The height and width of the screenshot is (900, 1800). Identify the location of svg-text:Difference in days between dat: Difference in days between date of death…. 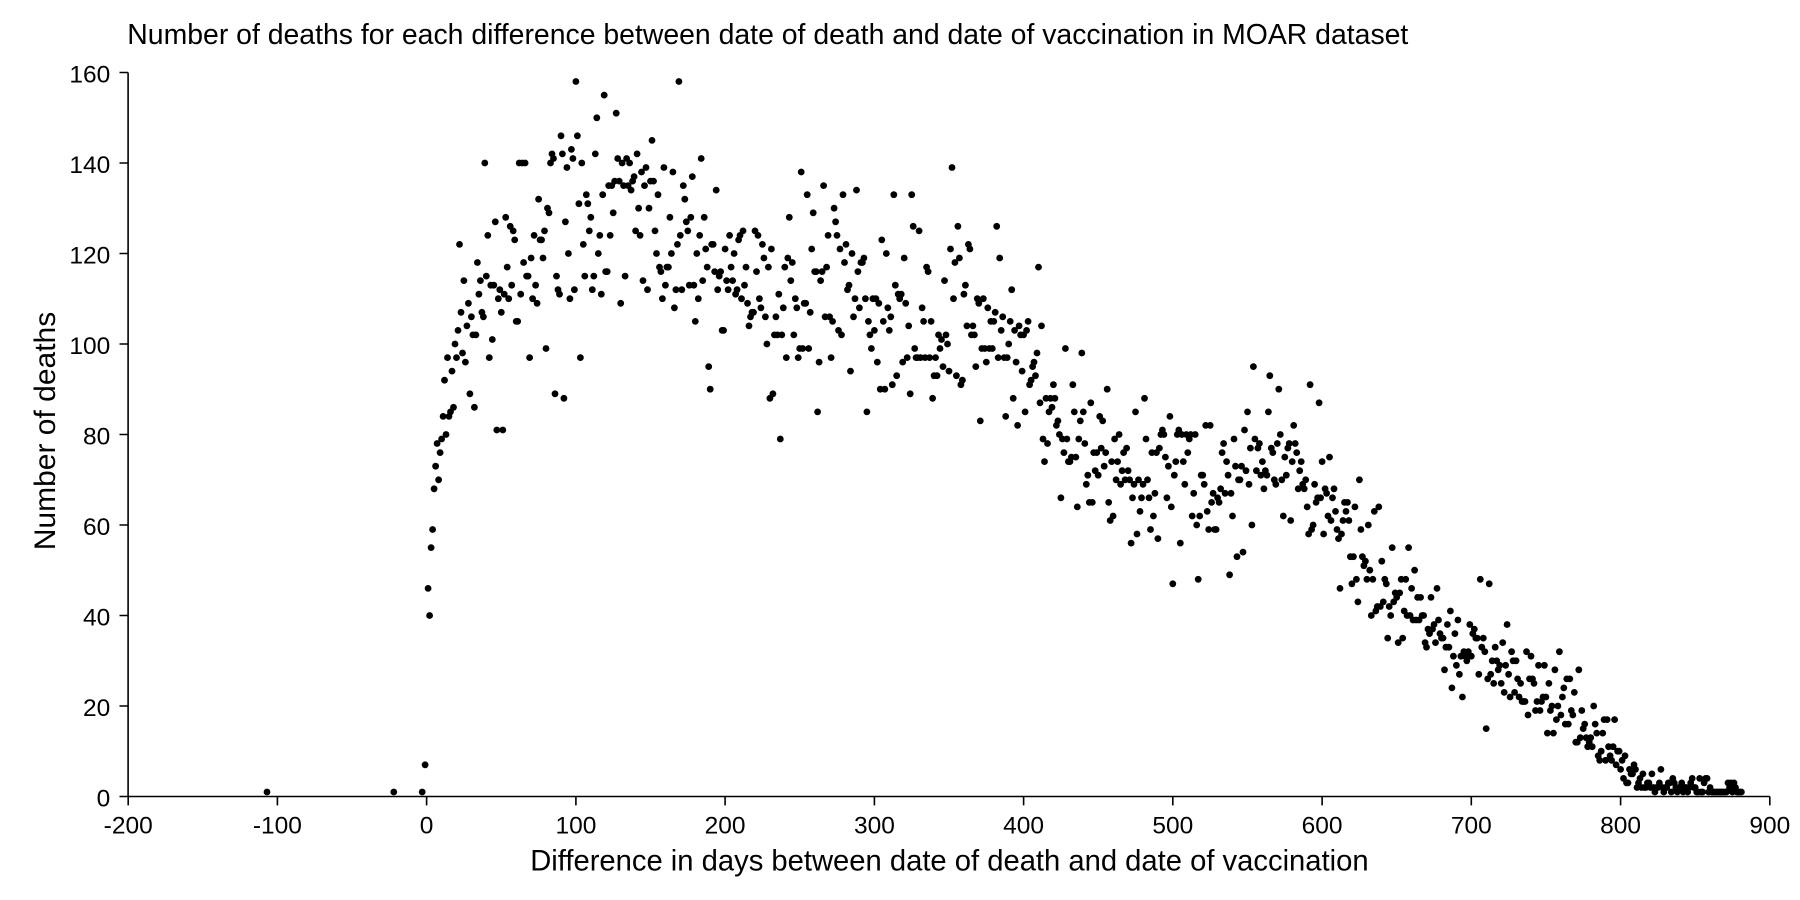
(949, 861).